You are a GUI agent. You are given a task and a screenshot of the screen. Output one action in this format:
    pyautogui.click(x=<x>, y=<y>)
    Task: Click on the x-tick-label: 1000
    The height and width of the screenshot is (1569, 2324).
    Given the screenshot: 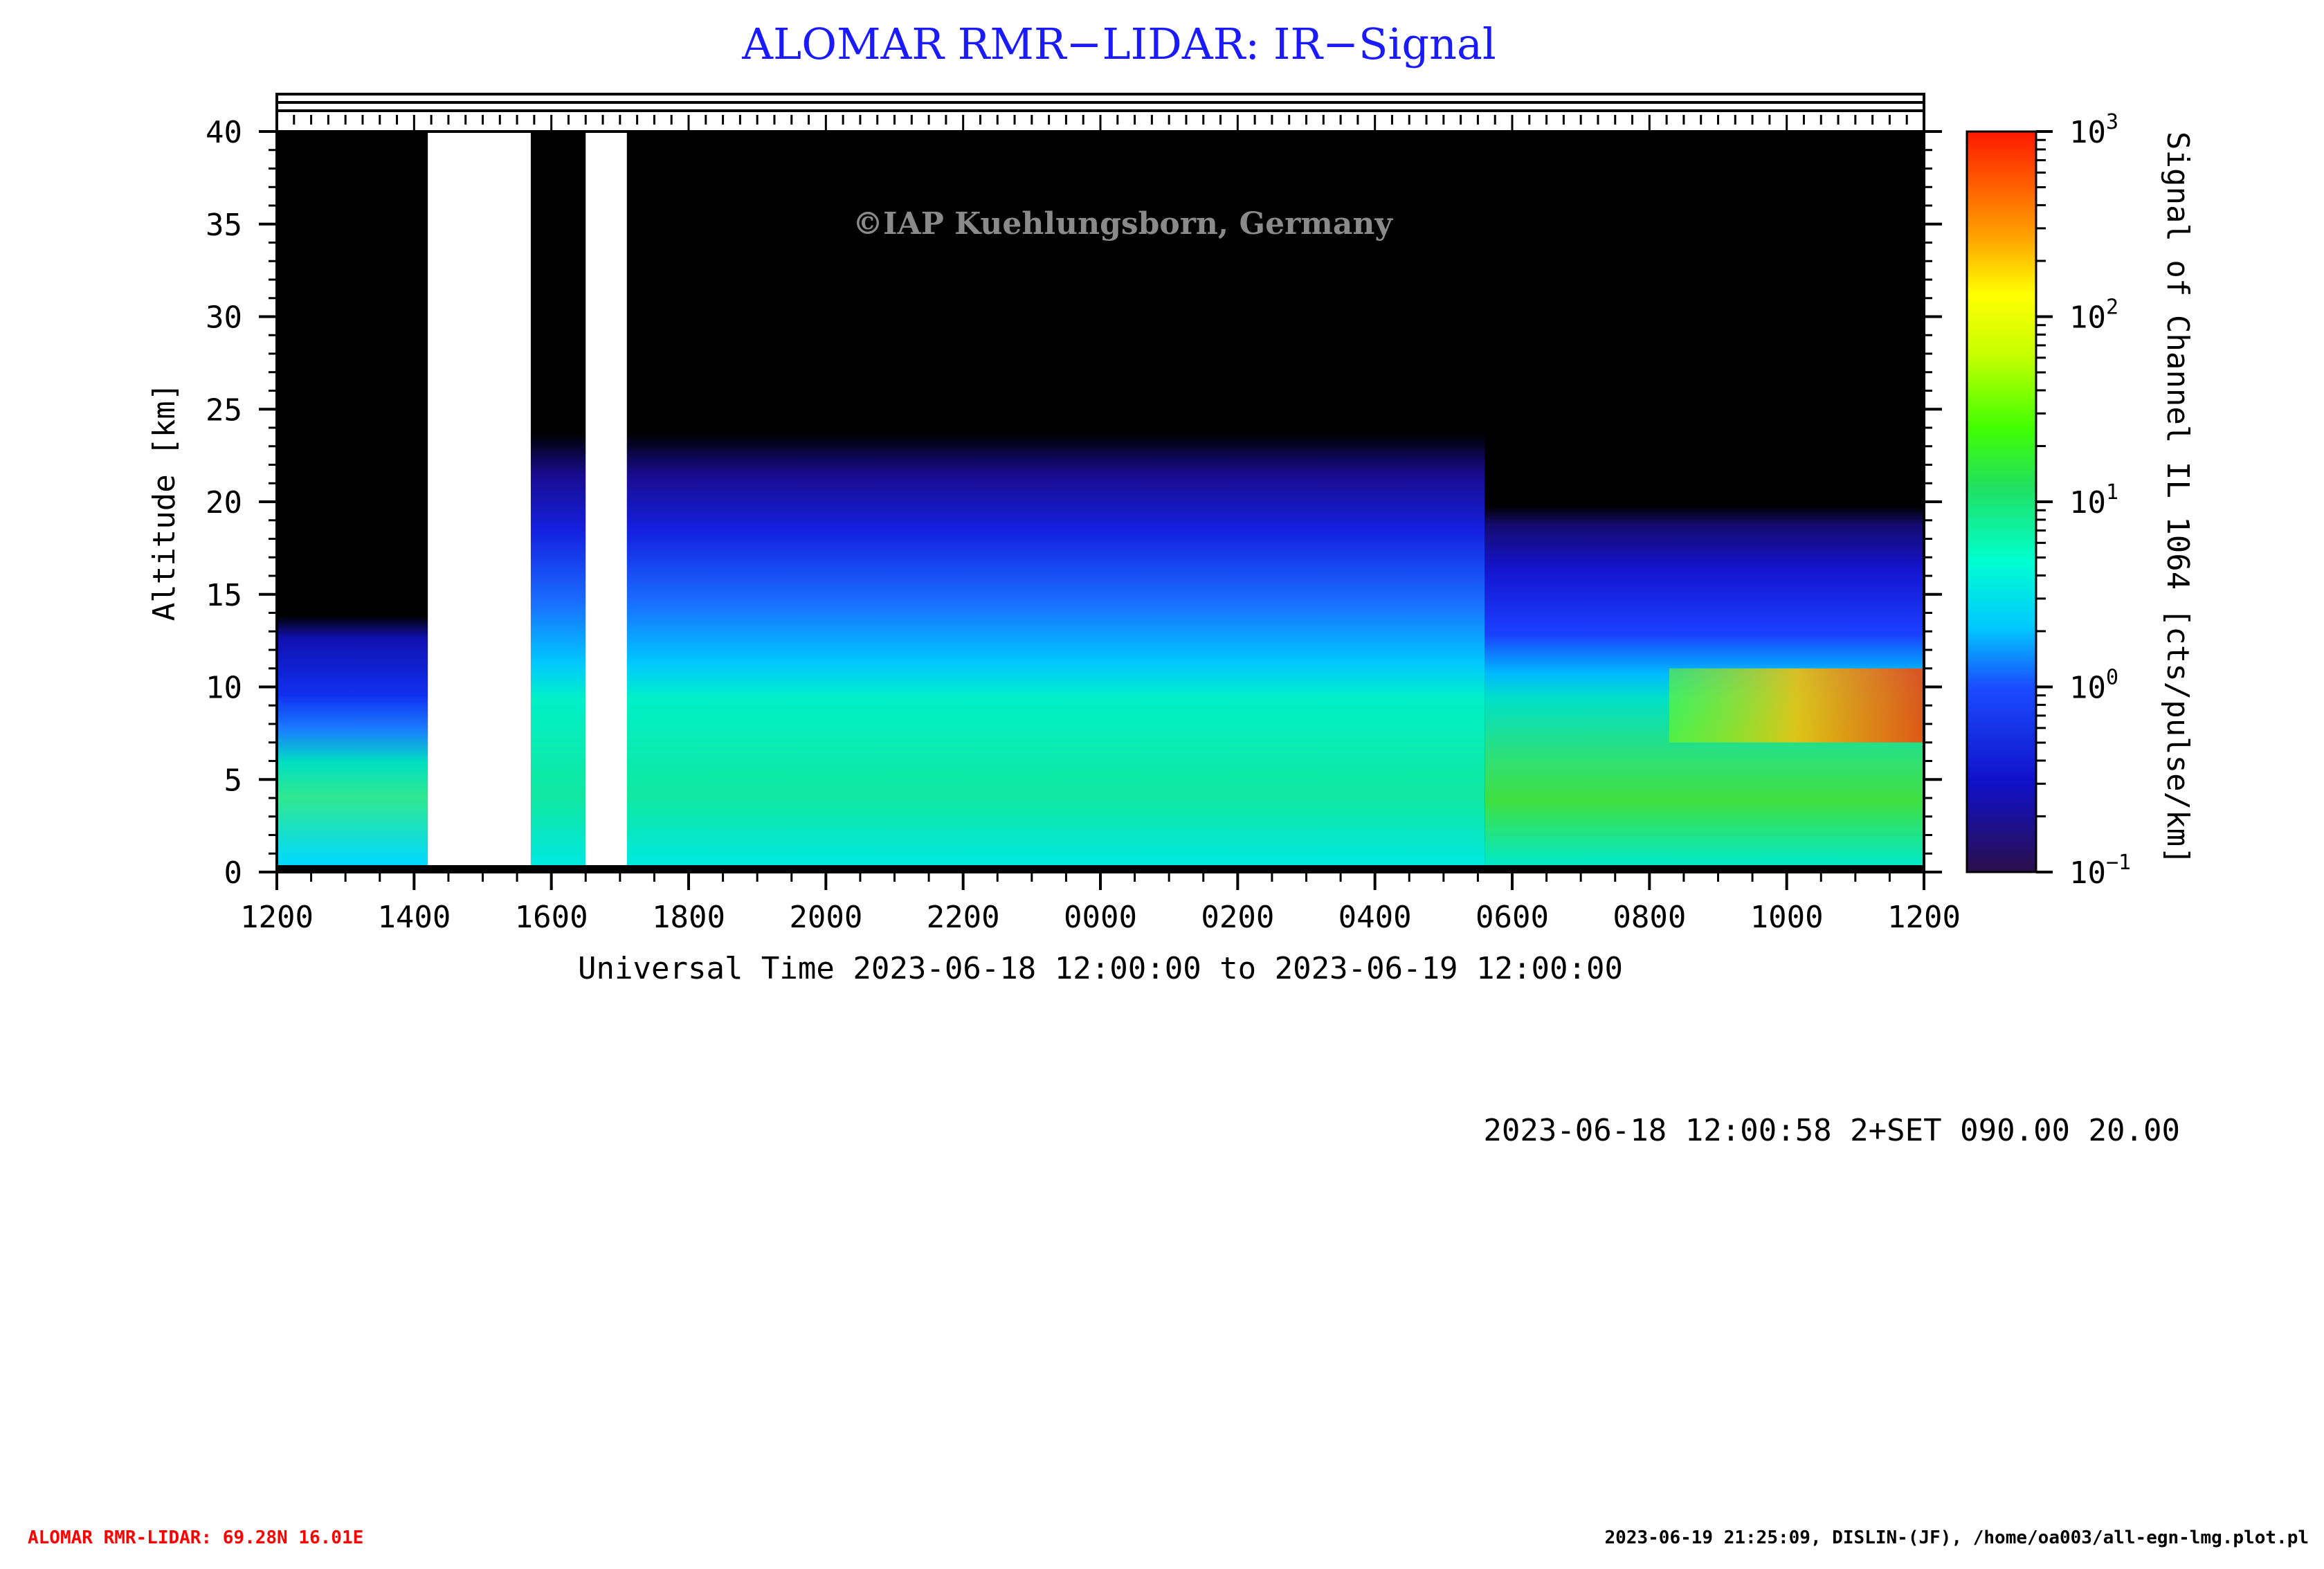 What is the action you would take?
    pyautogui.click(x=1787, y=917)
    